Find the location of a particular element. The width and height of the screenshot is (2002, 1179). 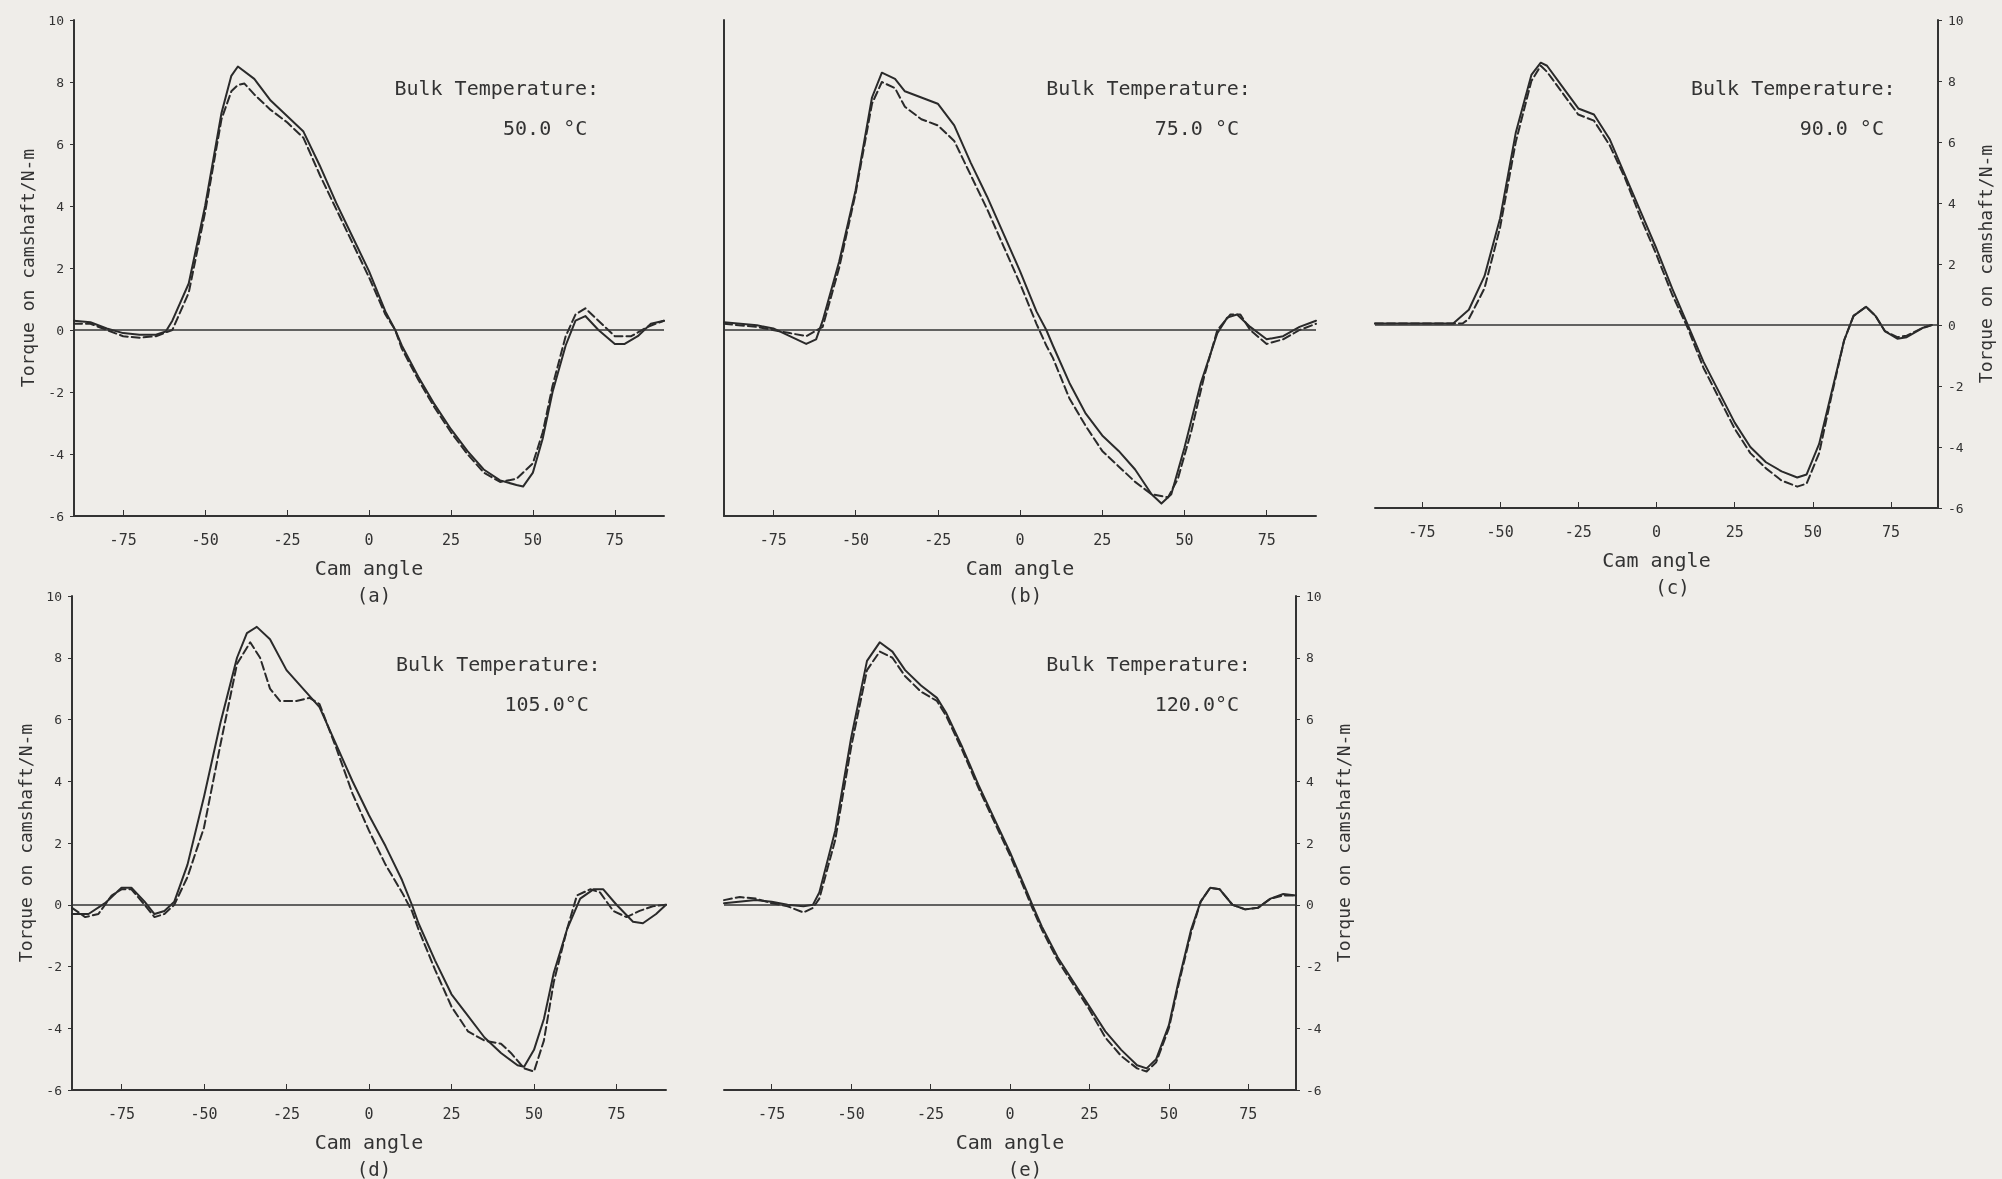

annotation: 105.0°C is located at coordinates (546, 704).